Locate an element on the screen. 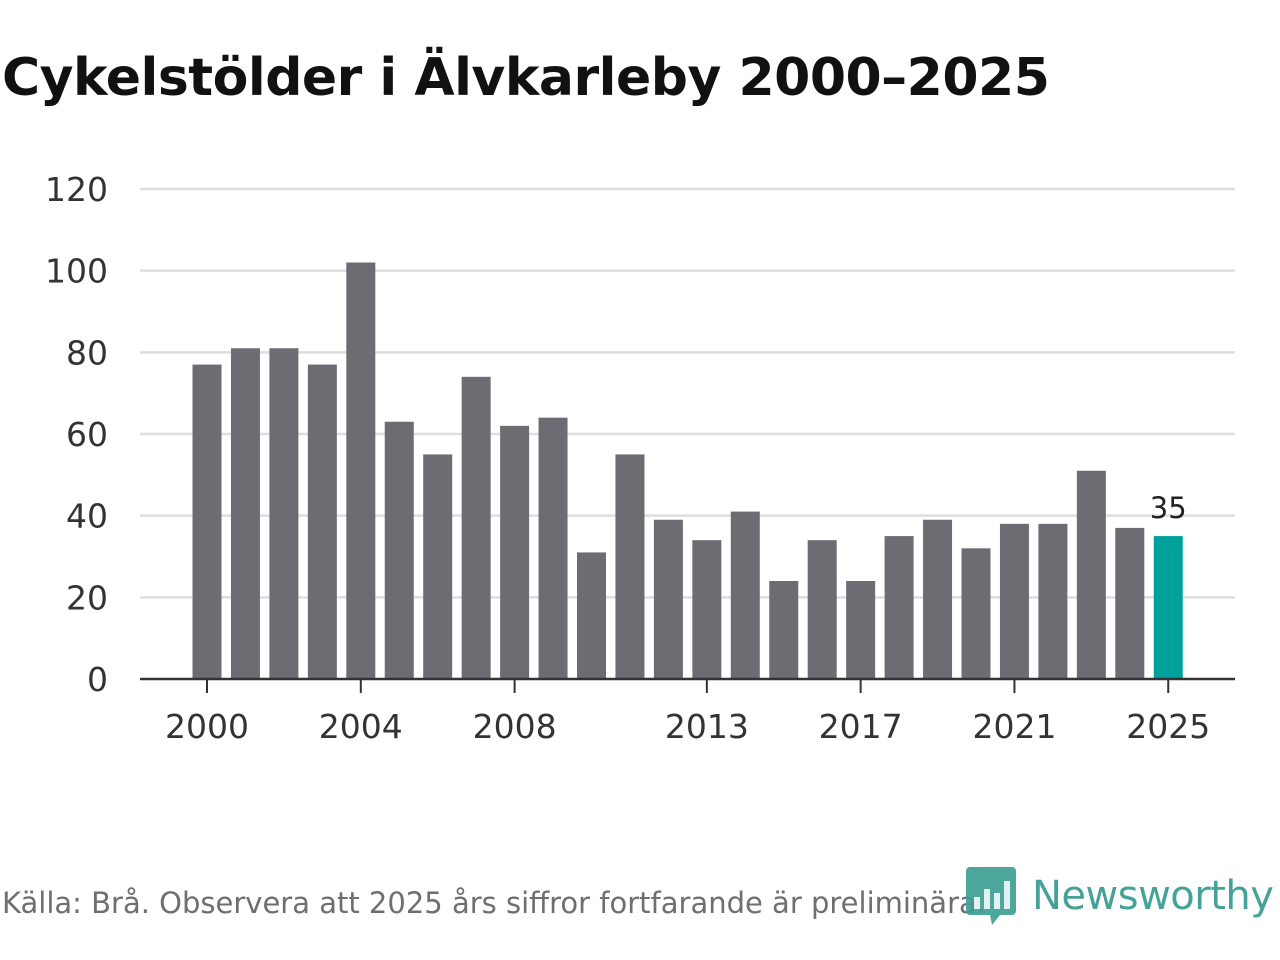 This screenshot has width=1280, height=960. bar-2010 is located at coordinates (591, 615).